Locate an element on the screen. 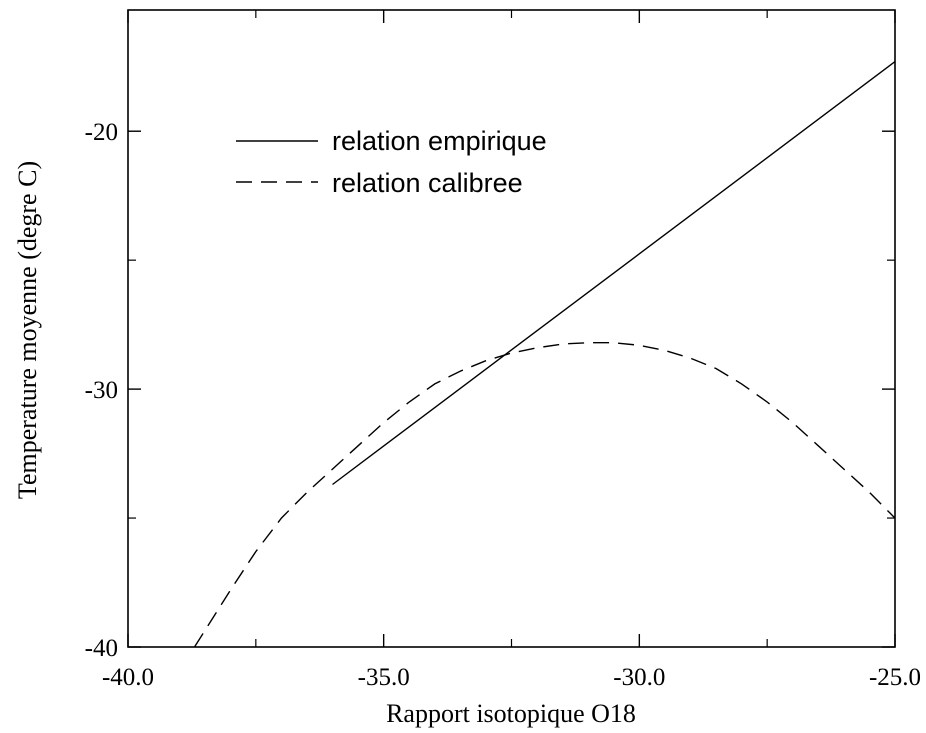 This screenshot has width=926, height=733. x-tick-label: -25.0 is located at coordinates (895, 677).